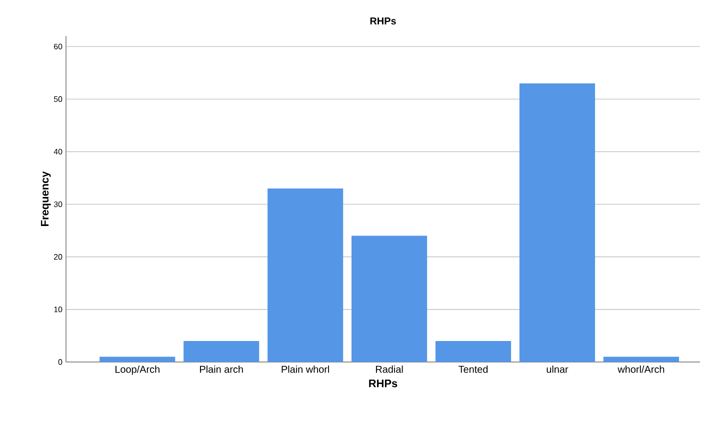 The image size is (701, 428). I want to click on x-tick-label: Loop/Arch, so click(137, 370).